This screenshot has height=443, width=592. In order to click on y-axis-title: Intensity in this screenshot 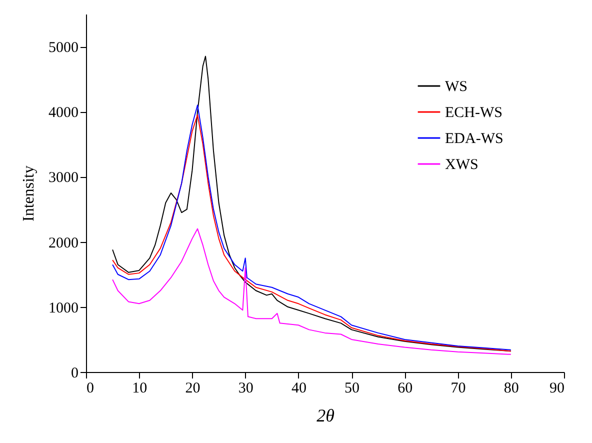, I will do `click(29, 194)`.